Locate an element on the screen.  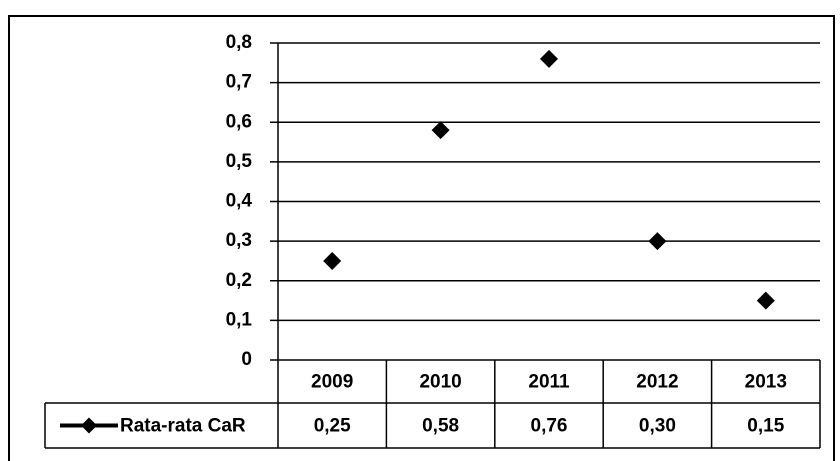
y-tick-label: 0 is located at coordinates (246, 359).